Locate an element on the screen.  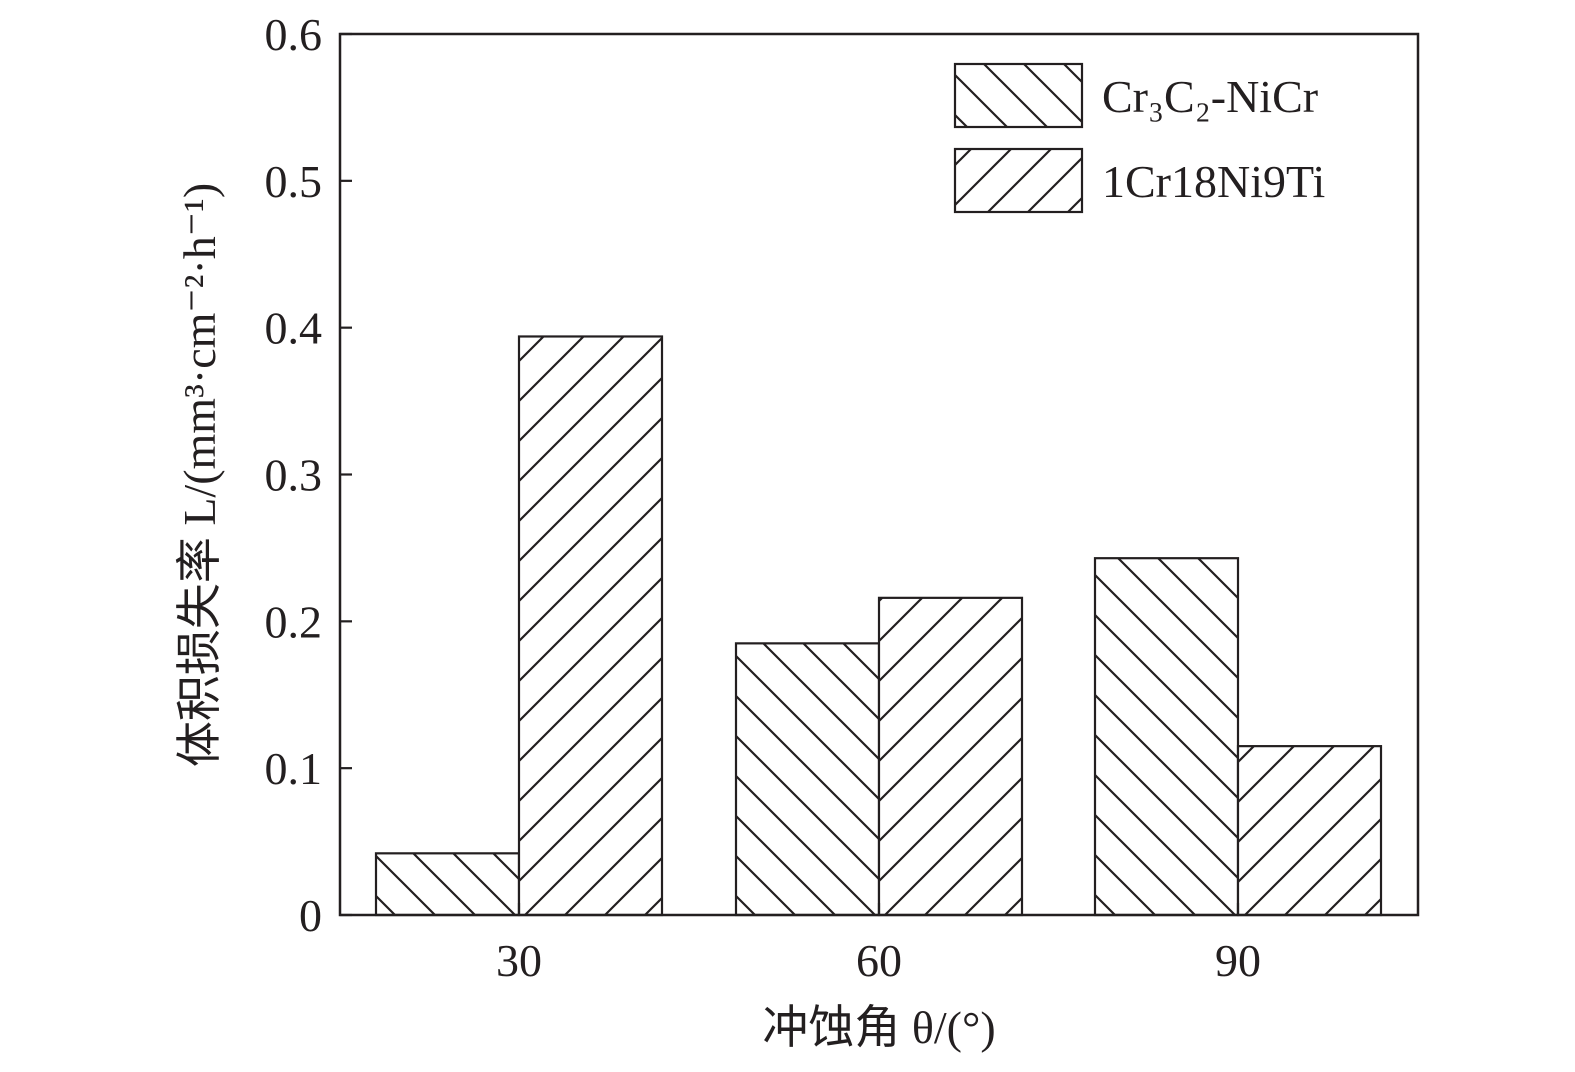
y-tick-label: 0.6 is located at coordinates (294, 34).